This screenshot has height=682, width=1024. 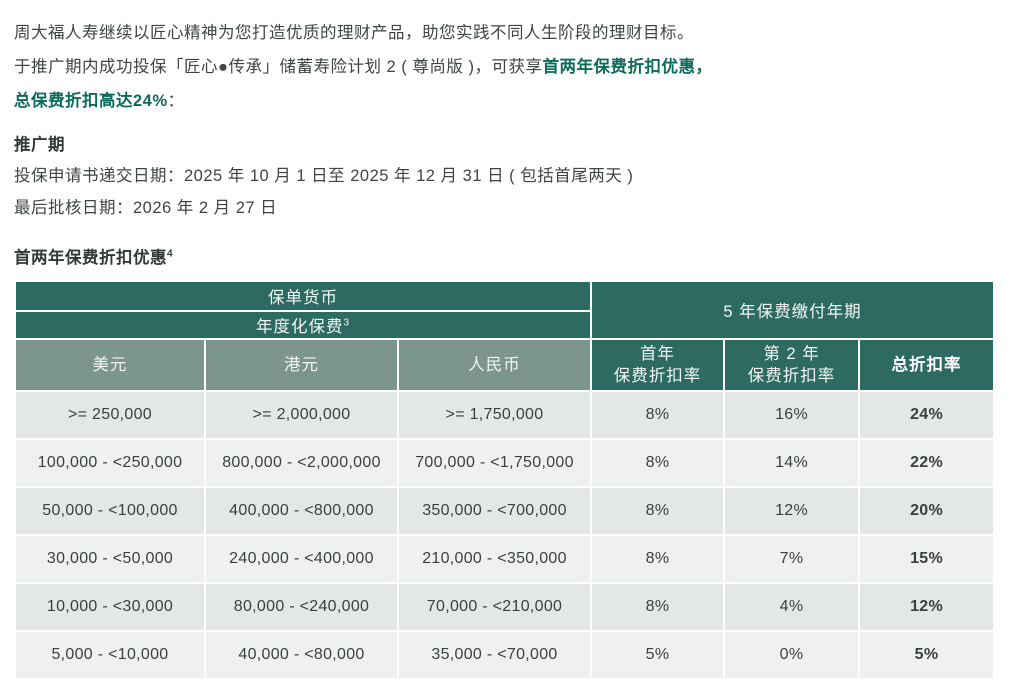 What do you see at coordinates (792, 655) in the screenshot?
I see `cell-year2-discount: 0%` at bounding box center [792, 655].